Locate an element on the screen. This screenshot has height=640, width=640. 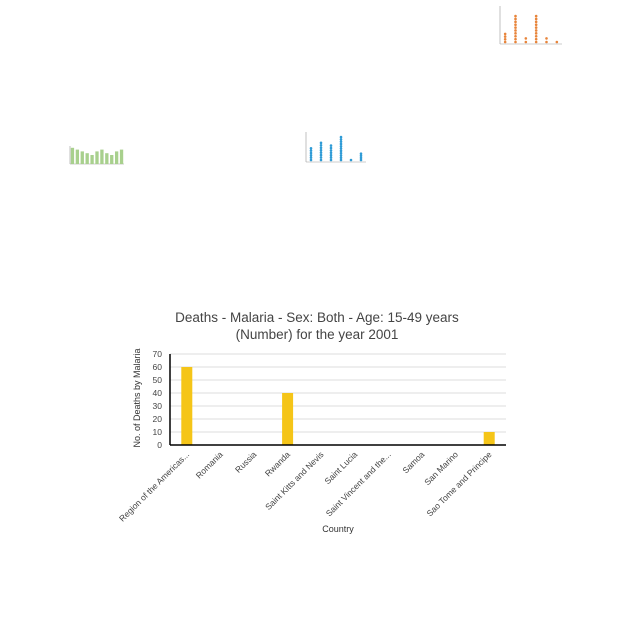
y-tick-label: 60 is located at coordinates (158, 367).